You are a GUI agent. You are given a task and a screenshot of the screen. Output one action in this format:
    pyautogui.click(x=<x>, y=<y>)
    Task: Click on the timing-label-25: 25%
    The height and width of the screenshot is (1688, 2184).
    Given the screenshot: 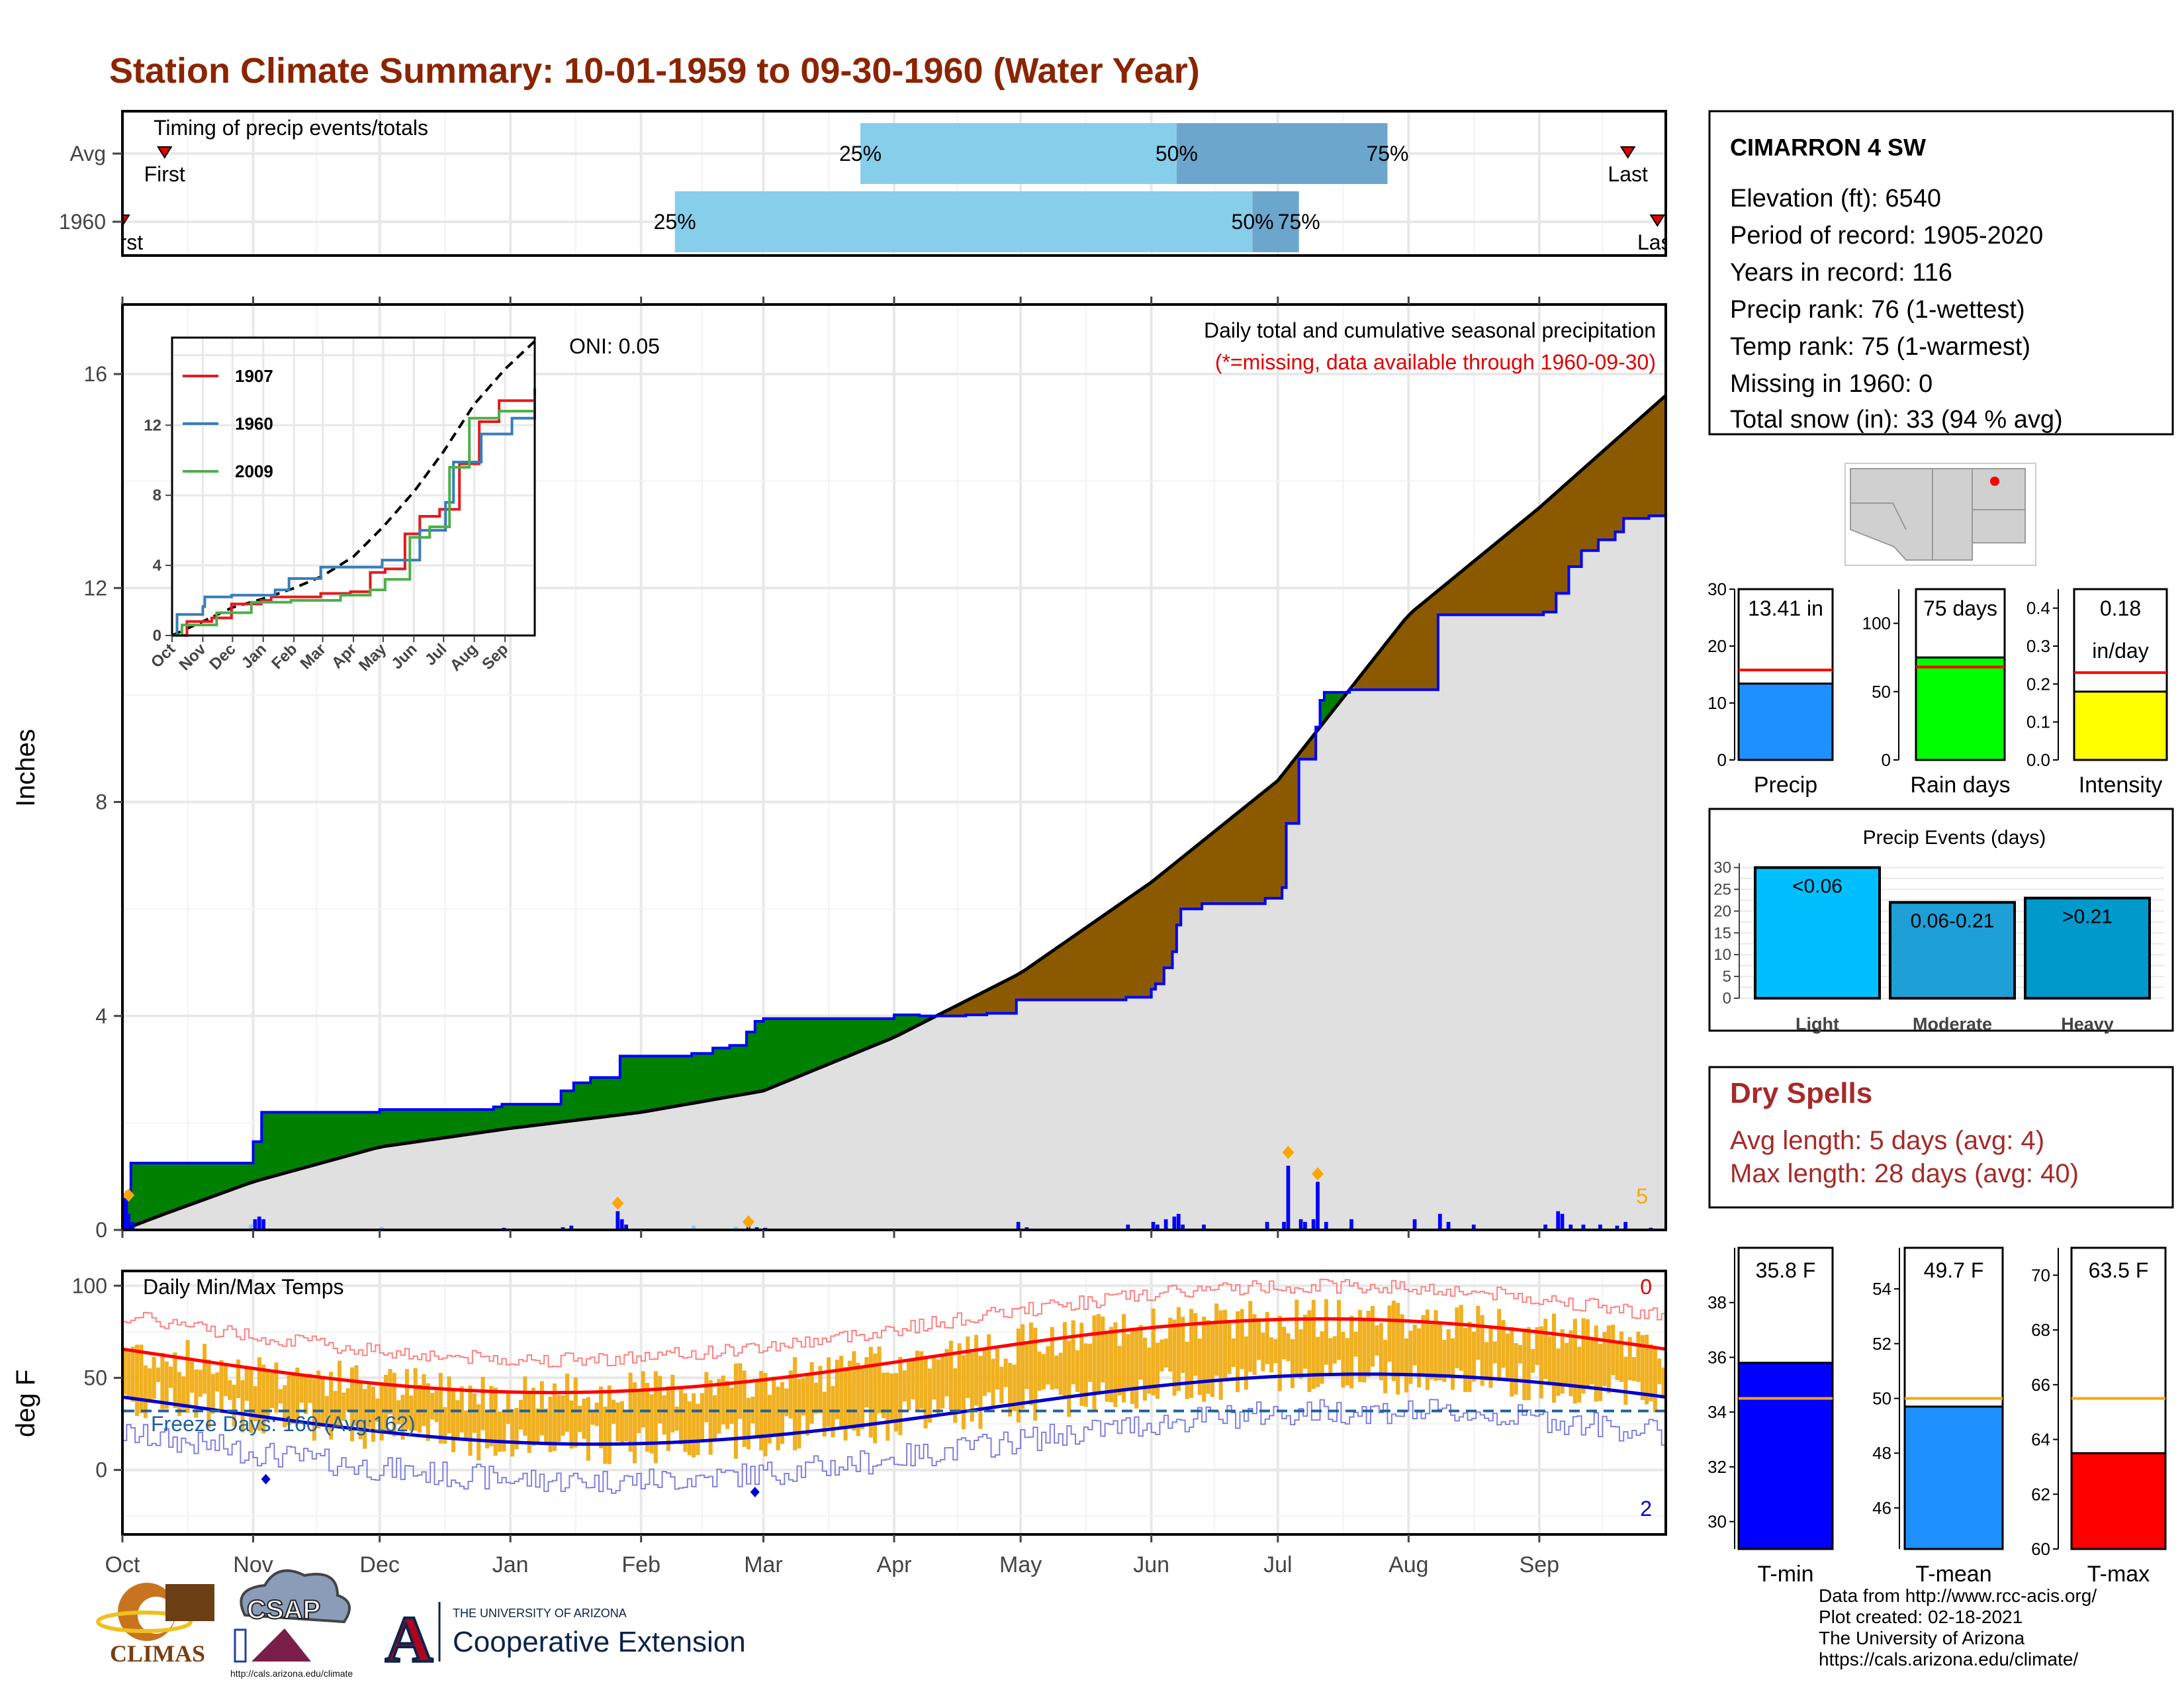 What is the action you would take?
    pyautogui.click(x=860, y=153)
    